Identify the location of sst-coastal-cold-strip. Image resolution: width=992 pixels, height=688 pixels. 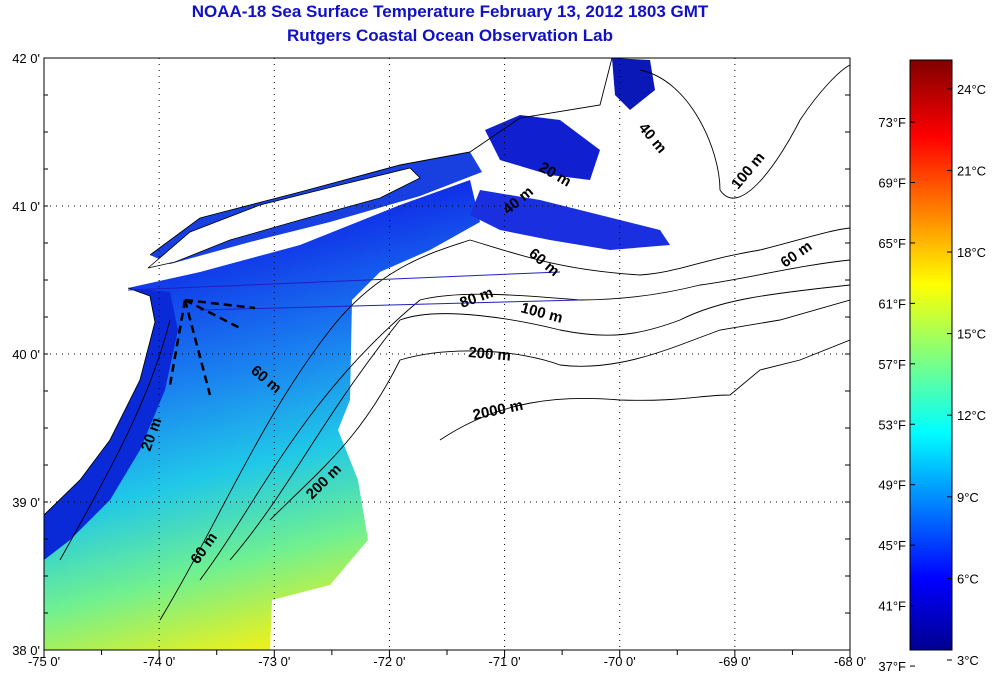
(111, 424).